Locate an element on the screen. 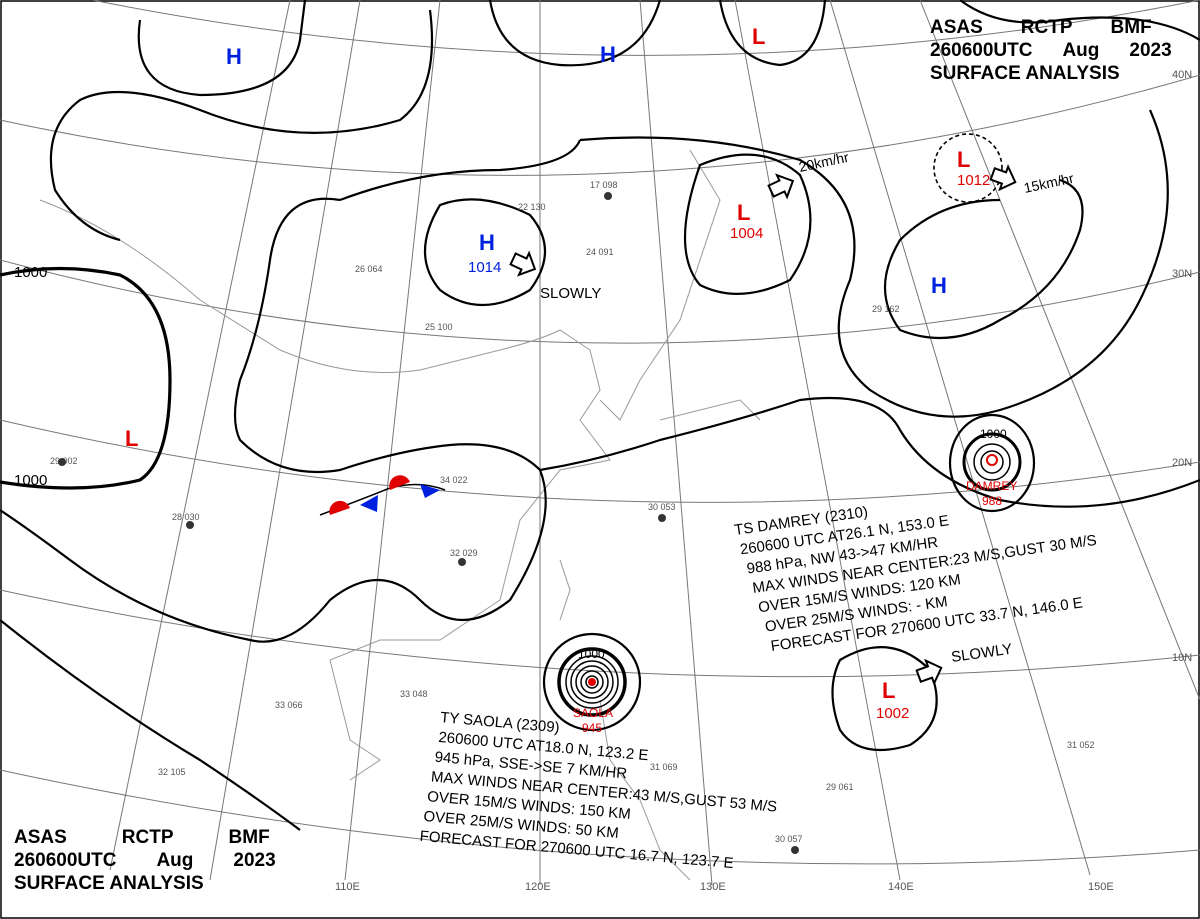  longitude-labels: 110E 120E 130E 140E 150E is located at coordinates (724, 887).